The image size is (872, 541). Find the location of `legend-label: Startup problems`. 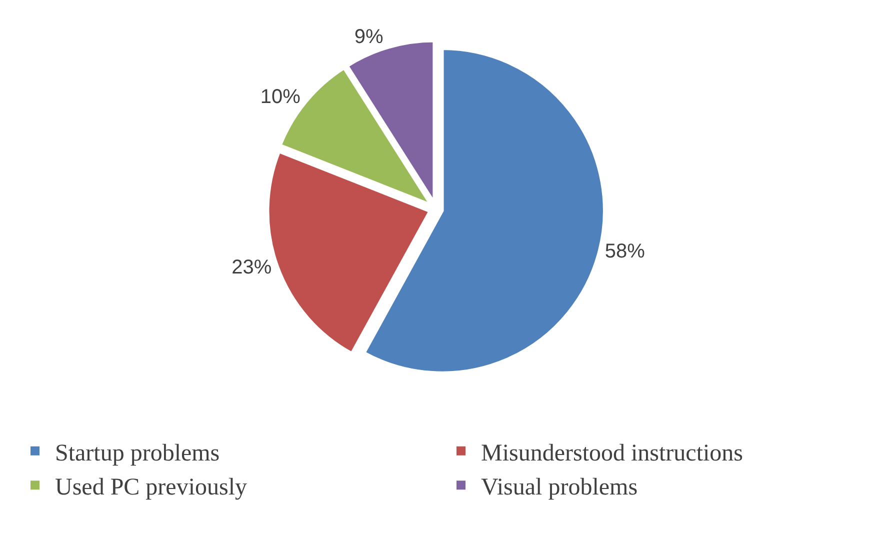

legend-label: Startup problems is located at coordinates (137, 453).